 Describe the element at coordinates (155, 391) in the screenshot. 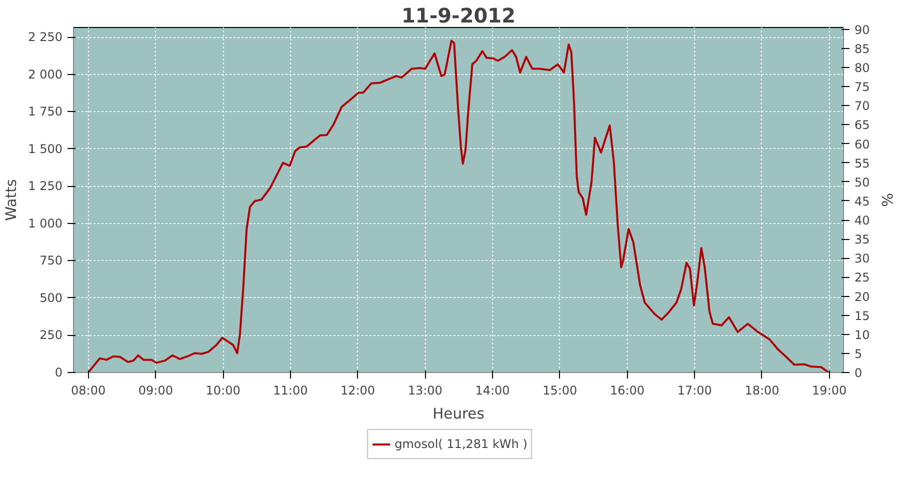

I see `x-tick-label: 09:00` at that location.